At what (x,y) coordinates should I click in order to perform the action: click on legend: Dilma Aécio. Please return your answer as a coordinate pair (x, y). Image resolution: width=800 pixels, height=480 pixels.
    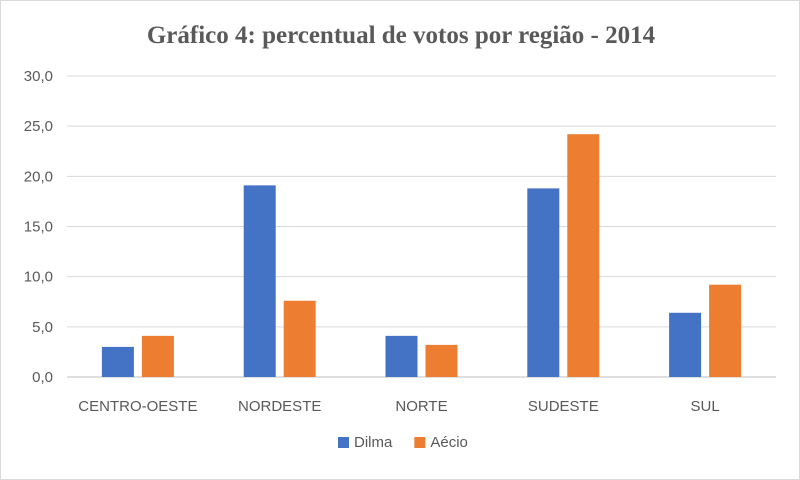
    Looking at the image, I should click on (403, 442).